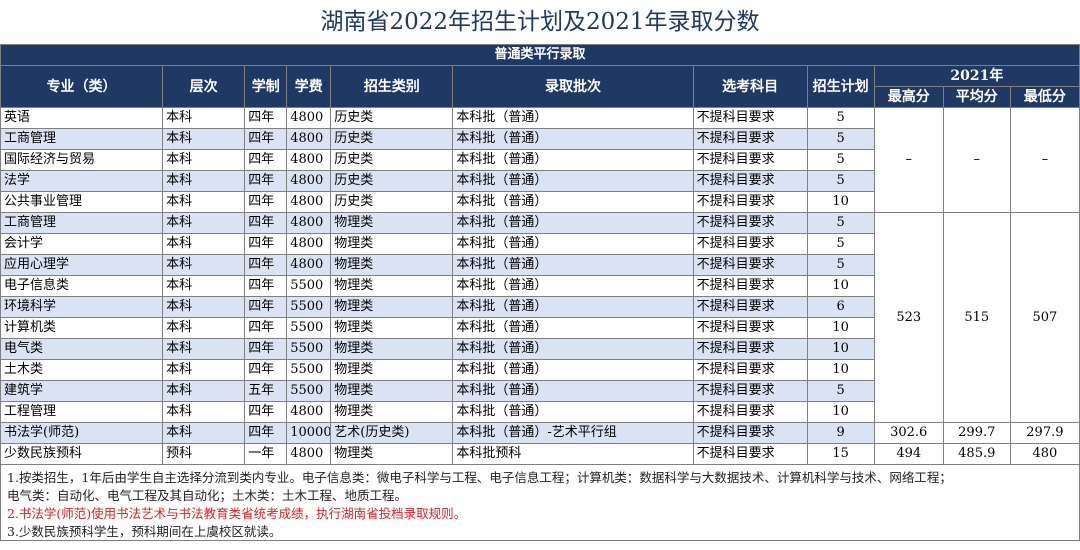 This screenshot has height=550, width=1080. Describe the element at coordinates (392, 86) in the screenshot. I see `header-category: 招生类别` at that location.